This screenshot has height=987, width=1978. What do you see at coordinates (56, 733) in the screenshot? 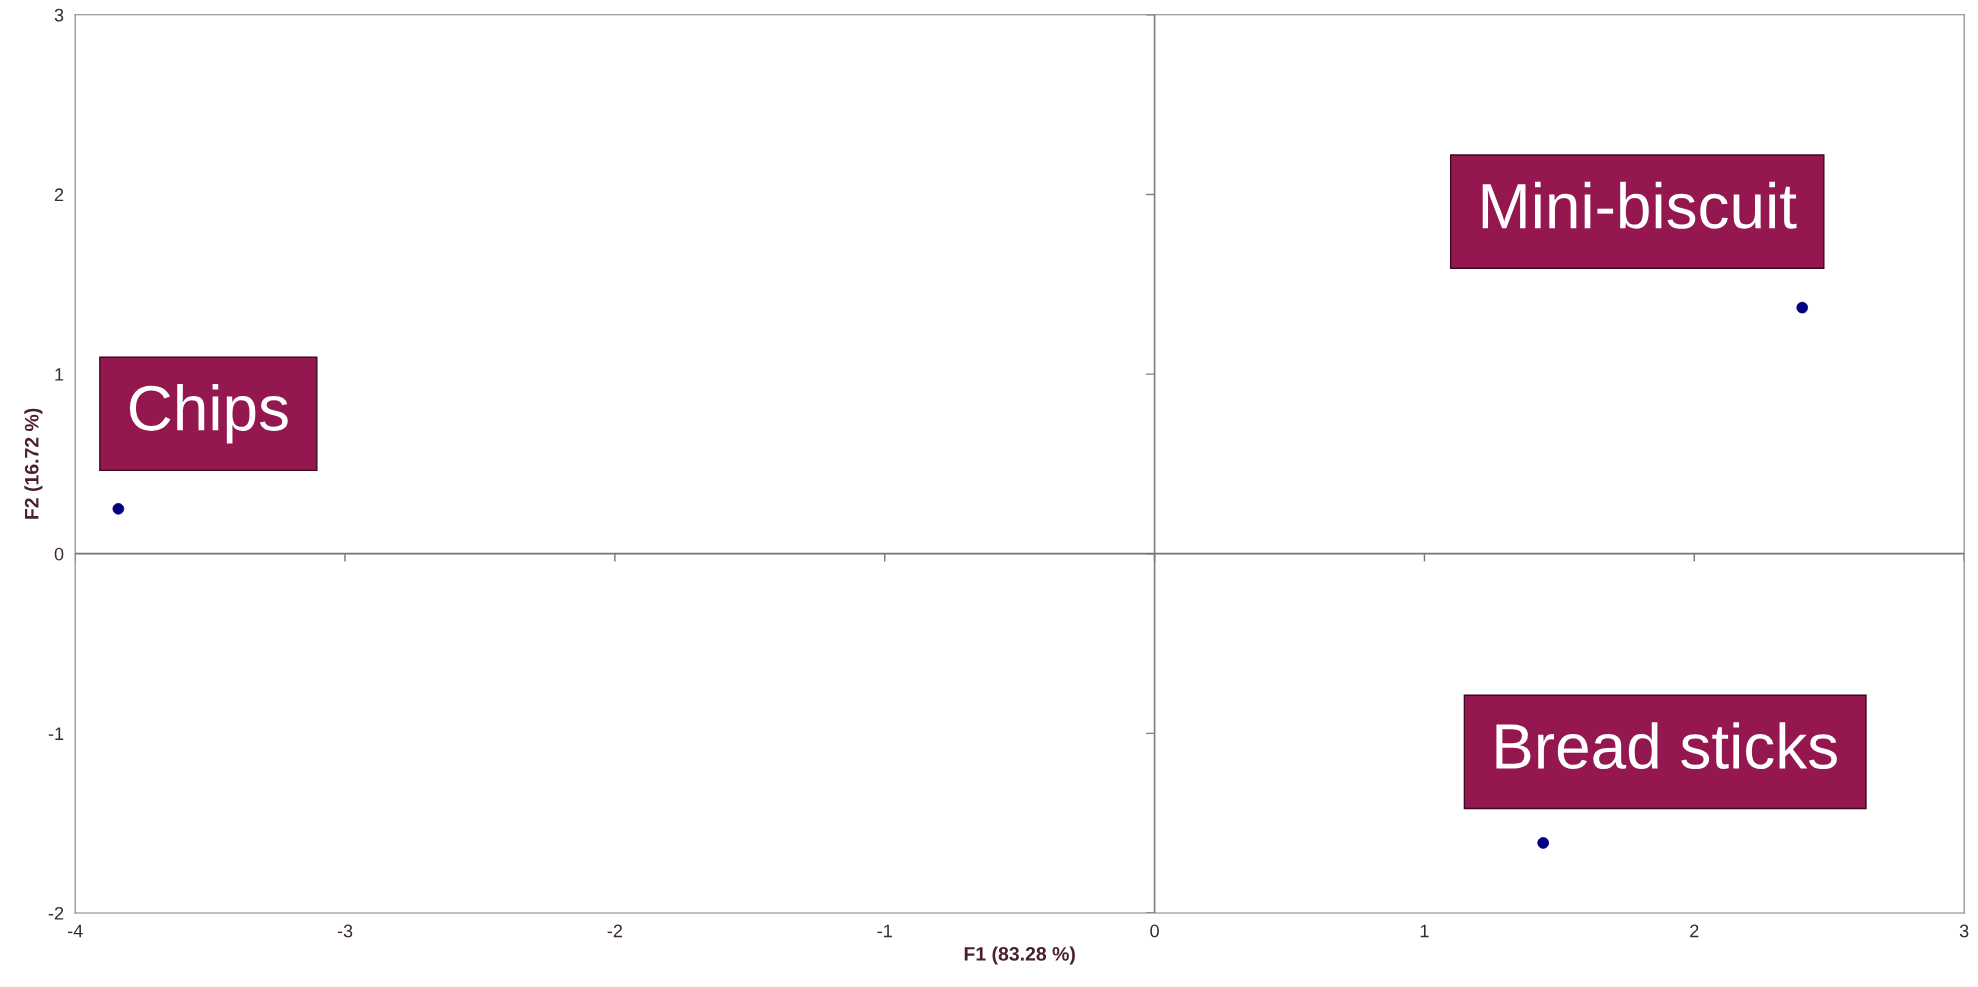
I see `y-tick-label: -1` at bounding box center [56, 733].